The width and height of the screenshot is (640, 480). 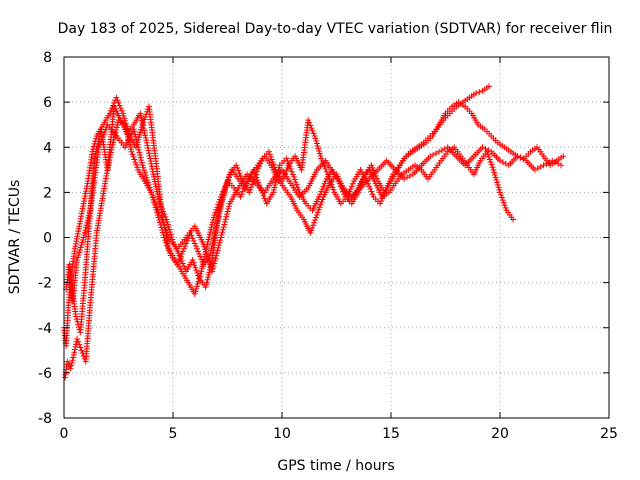 I want to click on y-tick-label: 2, so click(x=47, y=193).